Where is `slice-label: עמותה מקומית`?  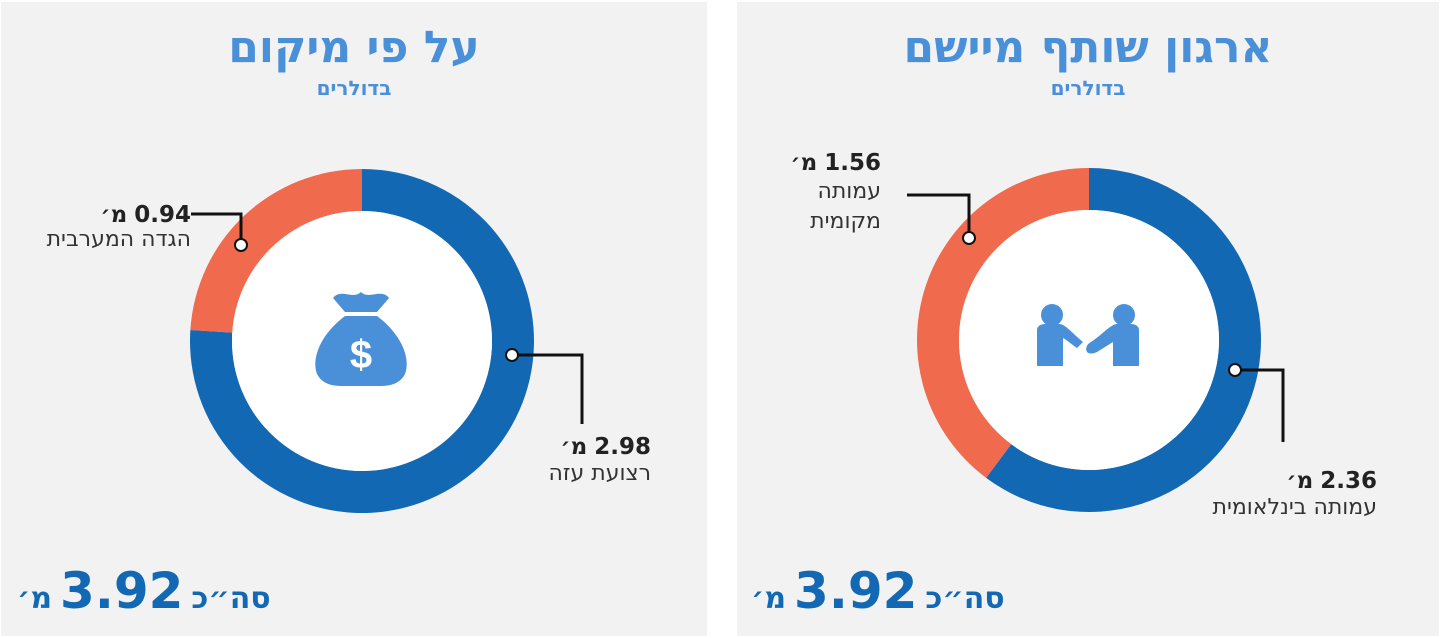 slice-label: עמותה מקומית is located at coordinates (845, 206).